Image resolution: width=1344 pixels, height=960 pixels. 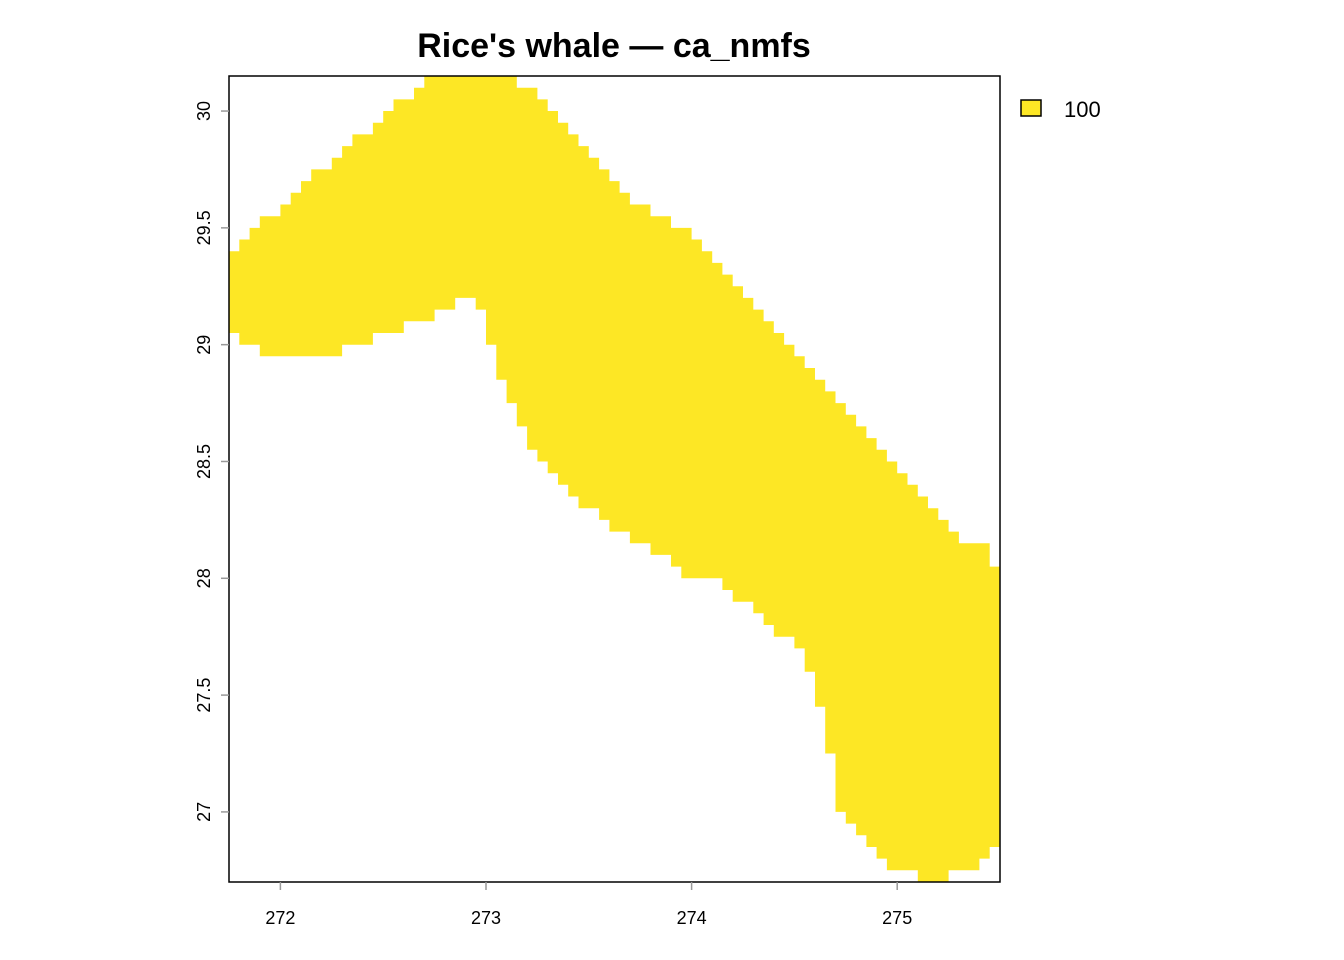 I want to click on y-tick-label: 29.5, so click(x=204, y=227).